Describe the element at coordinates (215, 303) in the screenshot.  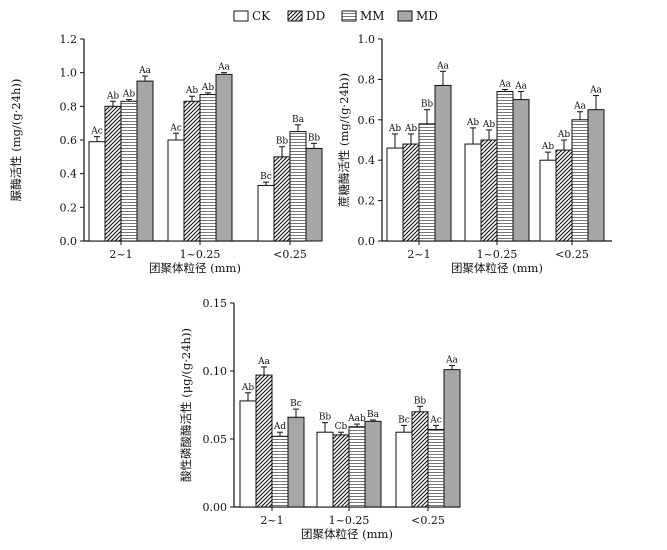
I see `y-tick-label: 0.15` at that location.